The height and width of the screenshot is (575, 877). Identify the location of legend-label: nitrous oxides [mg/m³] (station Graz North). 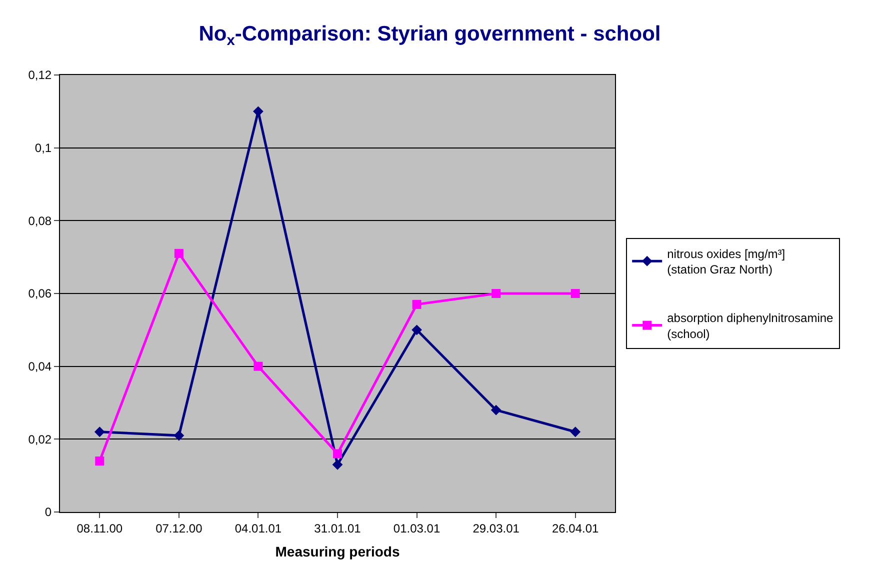
(726, 261).